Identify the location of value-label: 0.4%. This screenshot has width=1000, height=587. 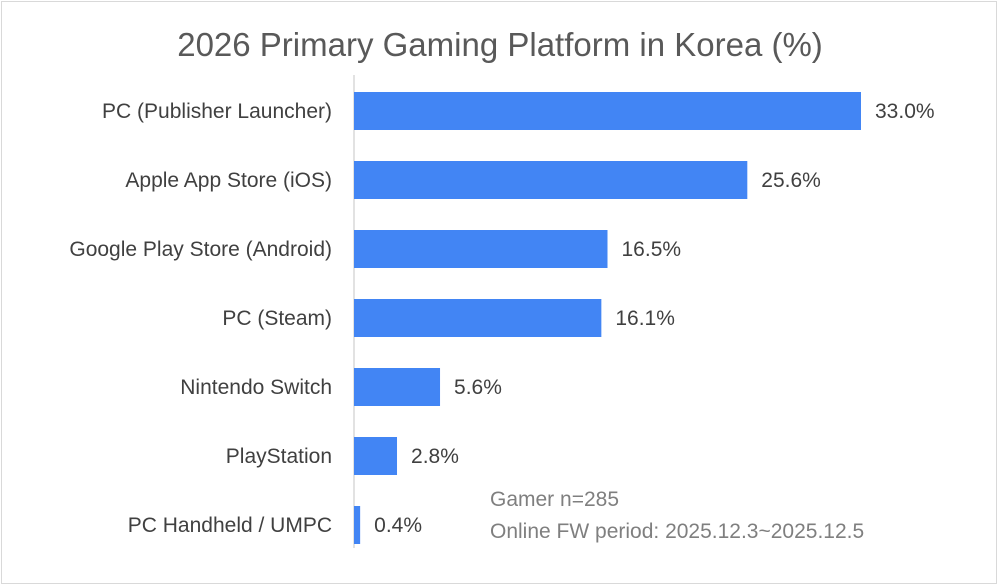
(398, 525).